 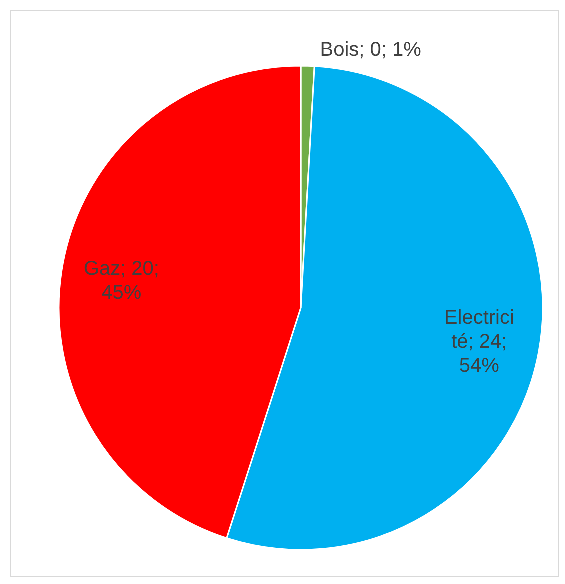 What do you see at coordinates (371, 50) in the screenshot?
I see `slice-label: Bois; 0; 1%` at bounding box center [371, 50].